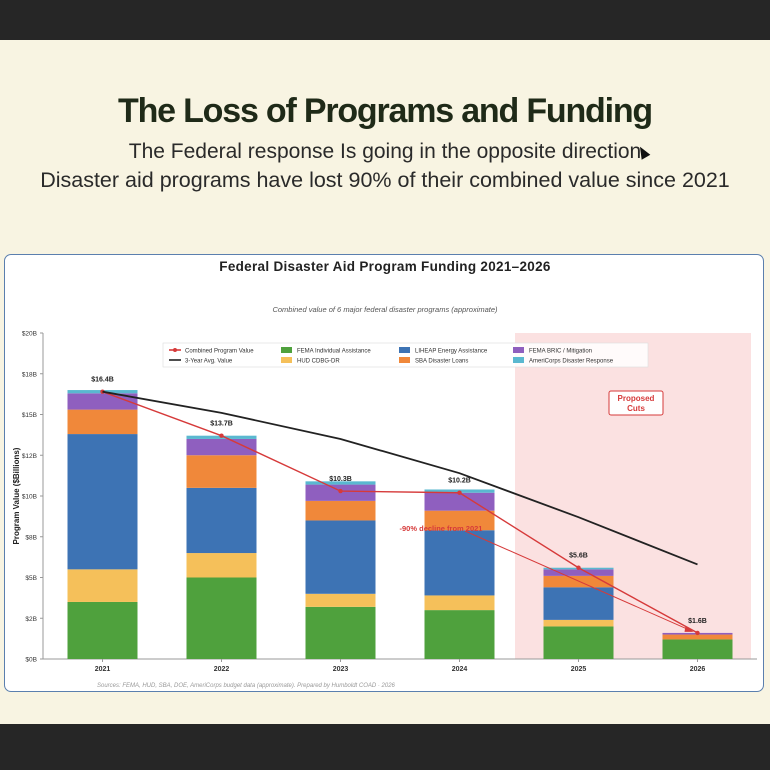 This screenshot has height=770, width=770. I want to click on slide-title: The Loss of Programs and Funding, so click(385, 111).